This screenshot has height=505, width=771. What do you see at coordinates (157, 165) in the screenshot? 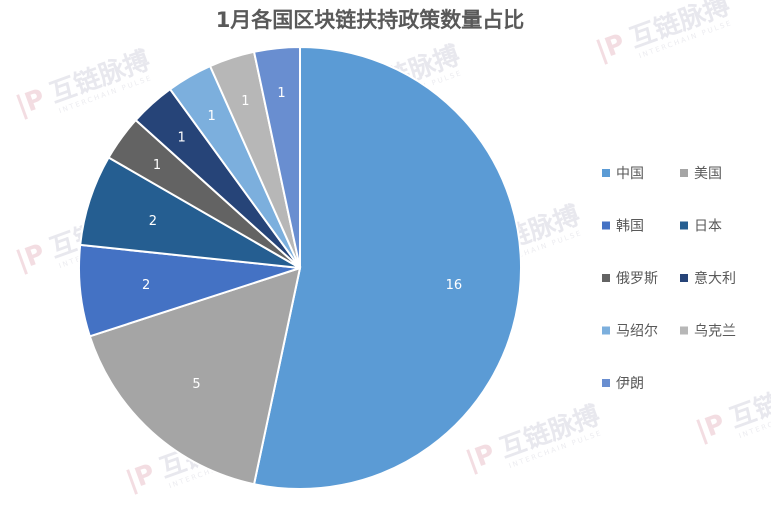
I see `data-label-5: 1` at bounding box center [157, 165].